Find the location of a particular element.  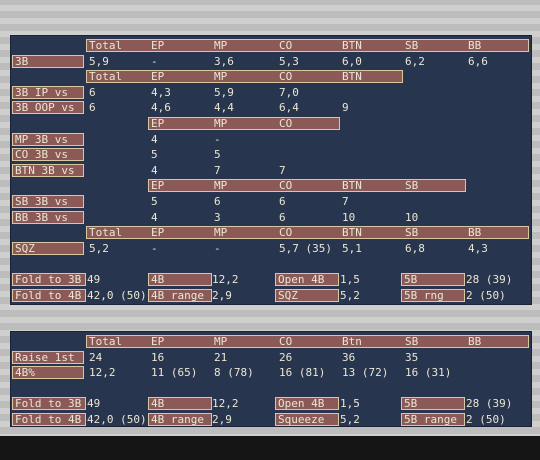

stat-value: 11 (65) is located at coordinates (174, 373).